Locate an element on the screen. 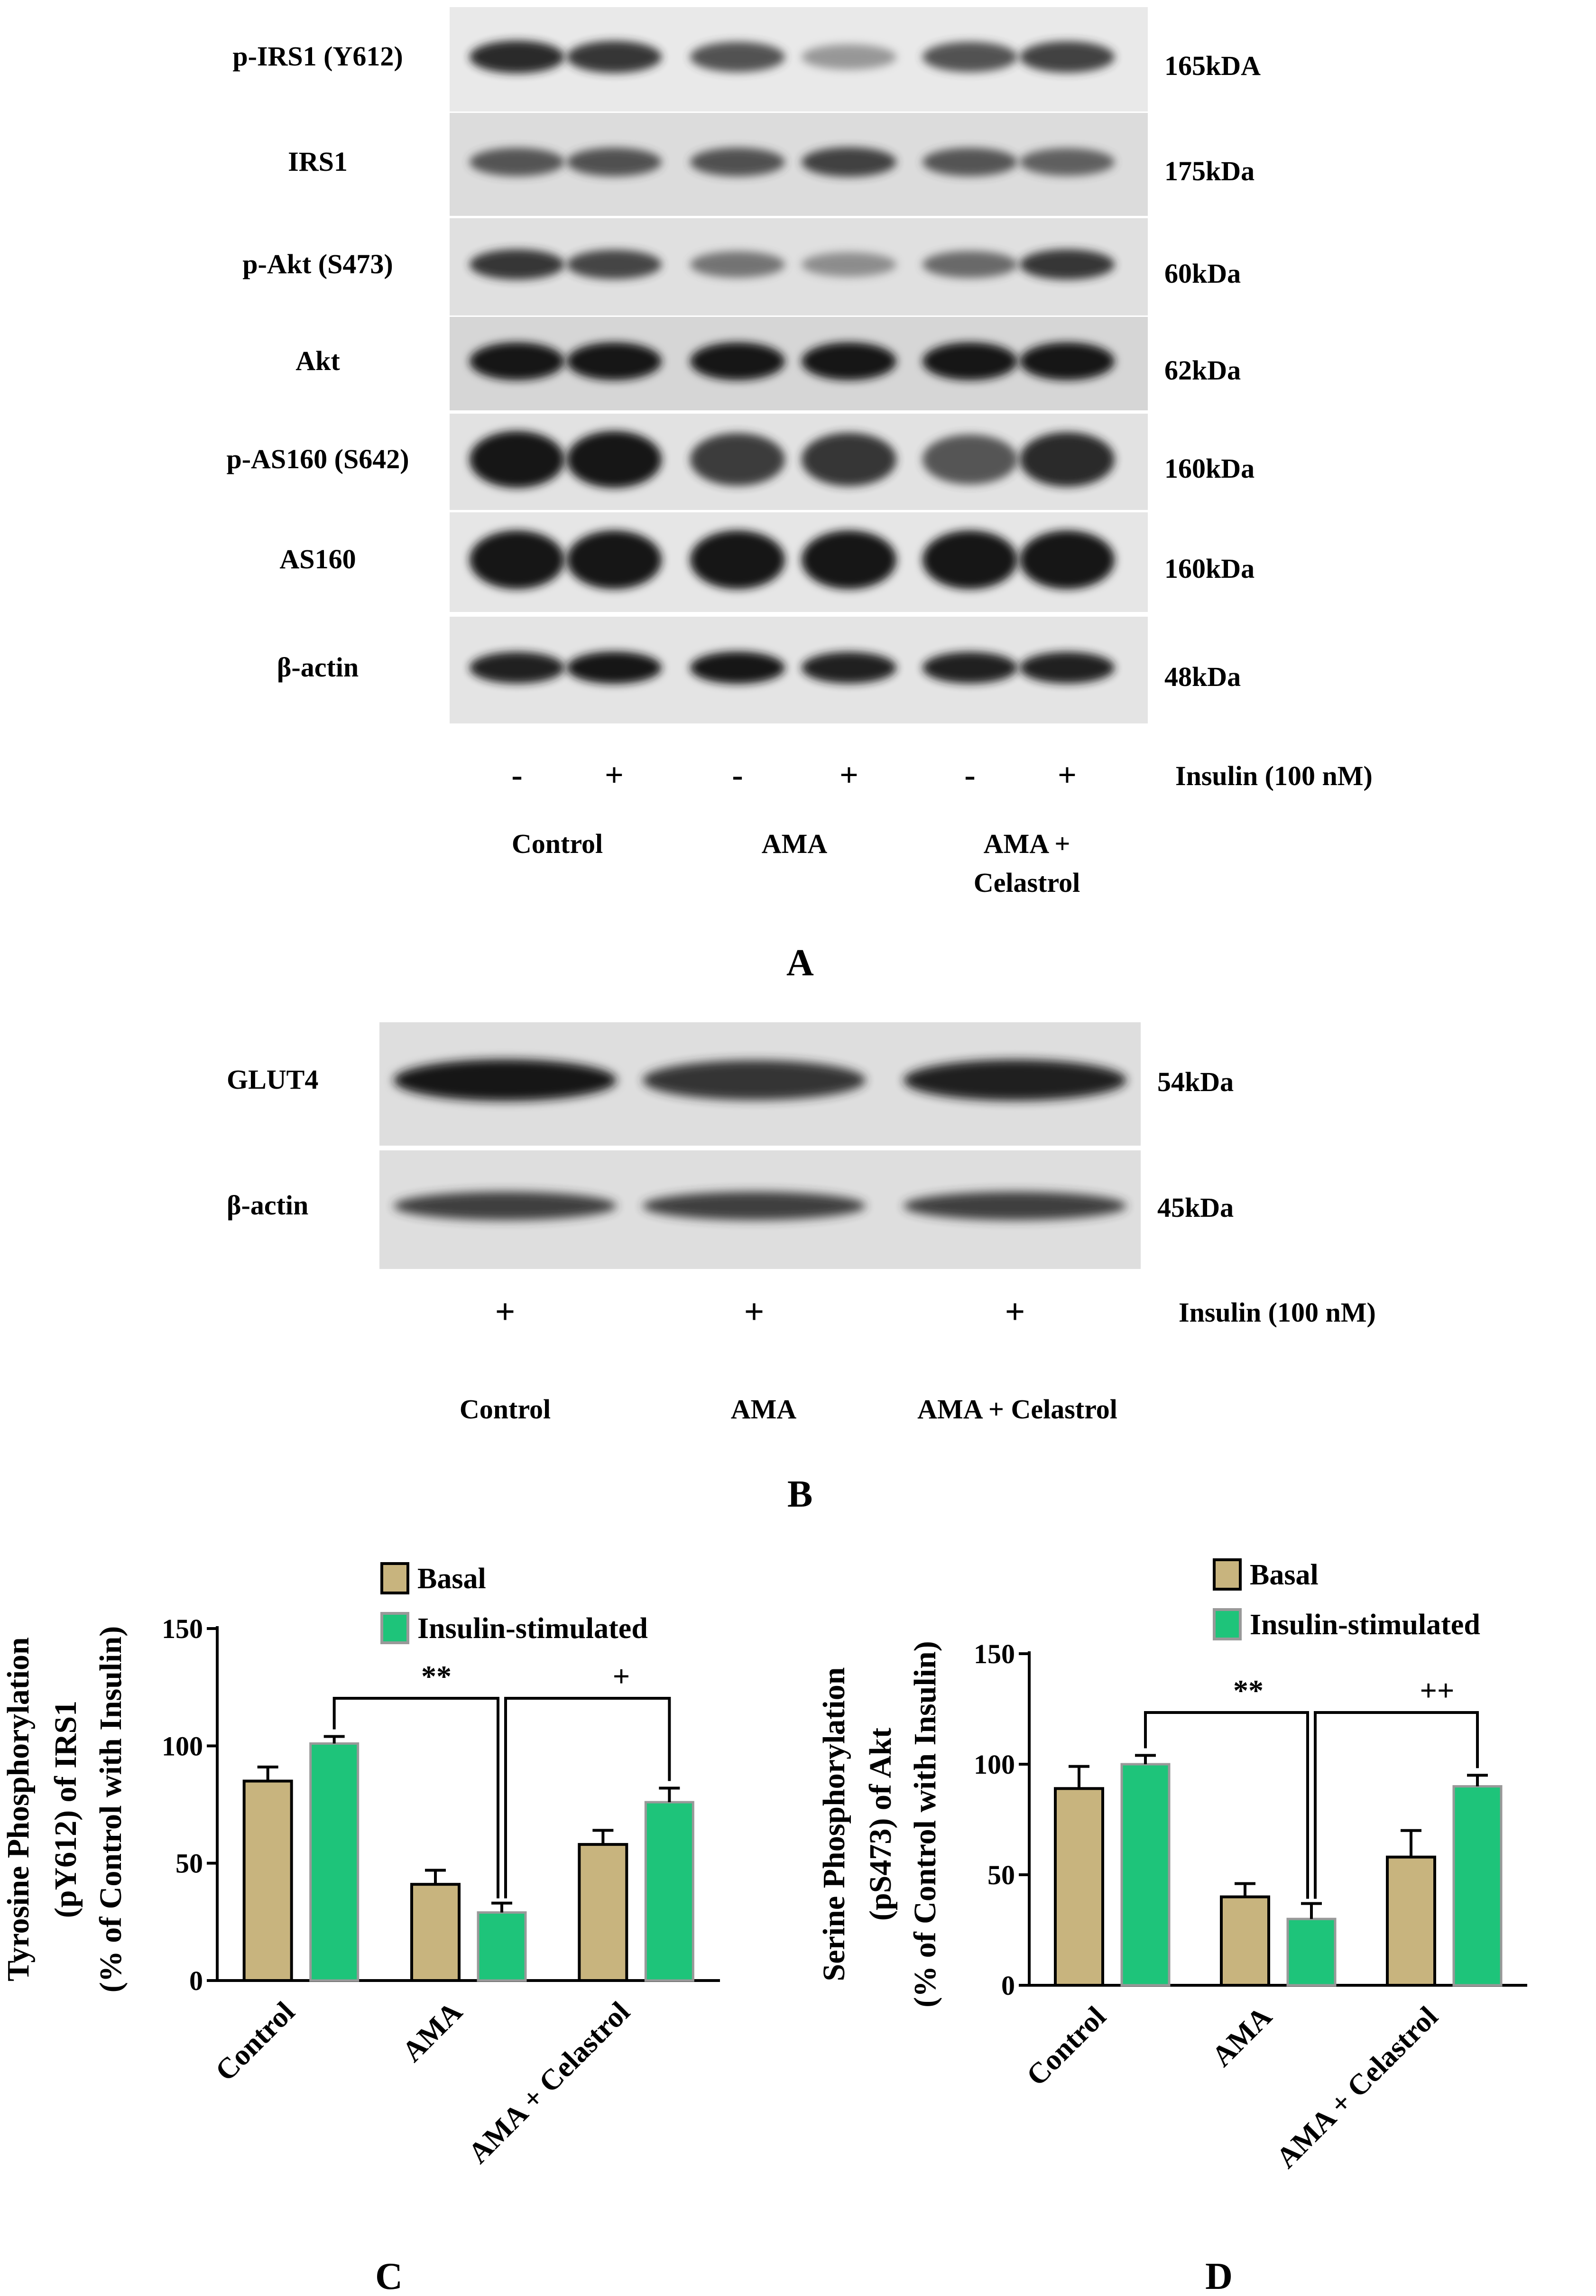  y-tick-label: 150 is located at coordinates (994, 1654).